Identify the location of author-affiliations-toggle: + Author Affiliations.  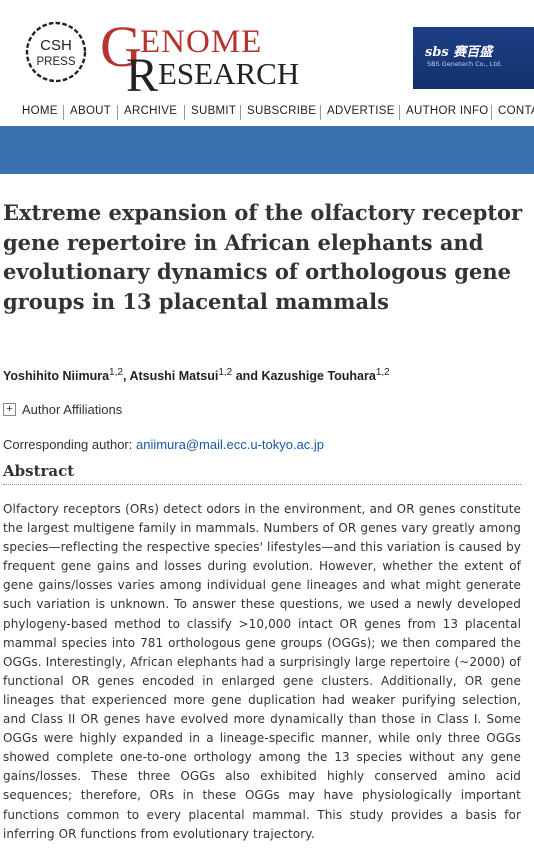
(62, 409).